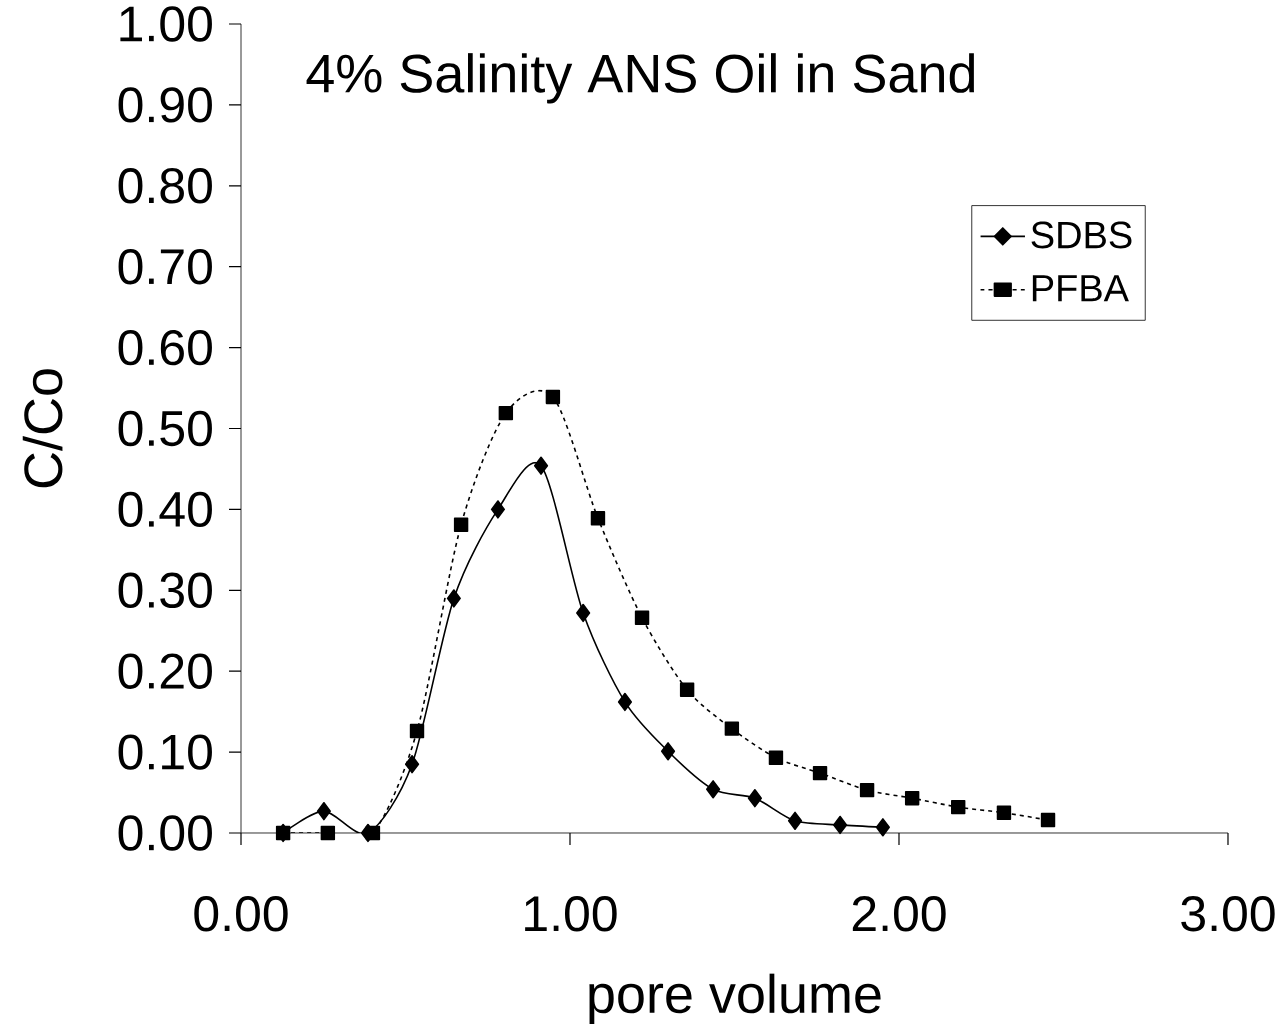  I want to click on x-axis-title: pore volume, so click(735, 998).